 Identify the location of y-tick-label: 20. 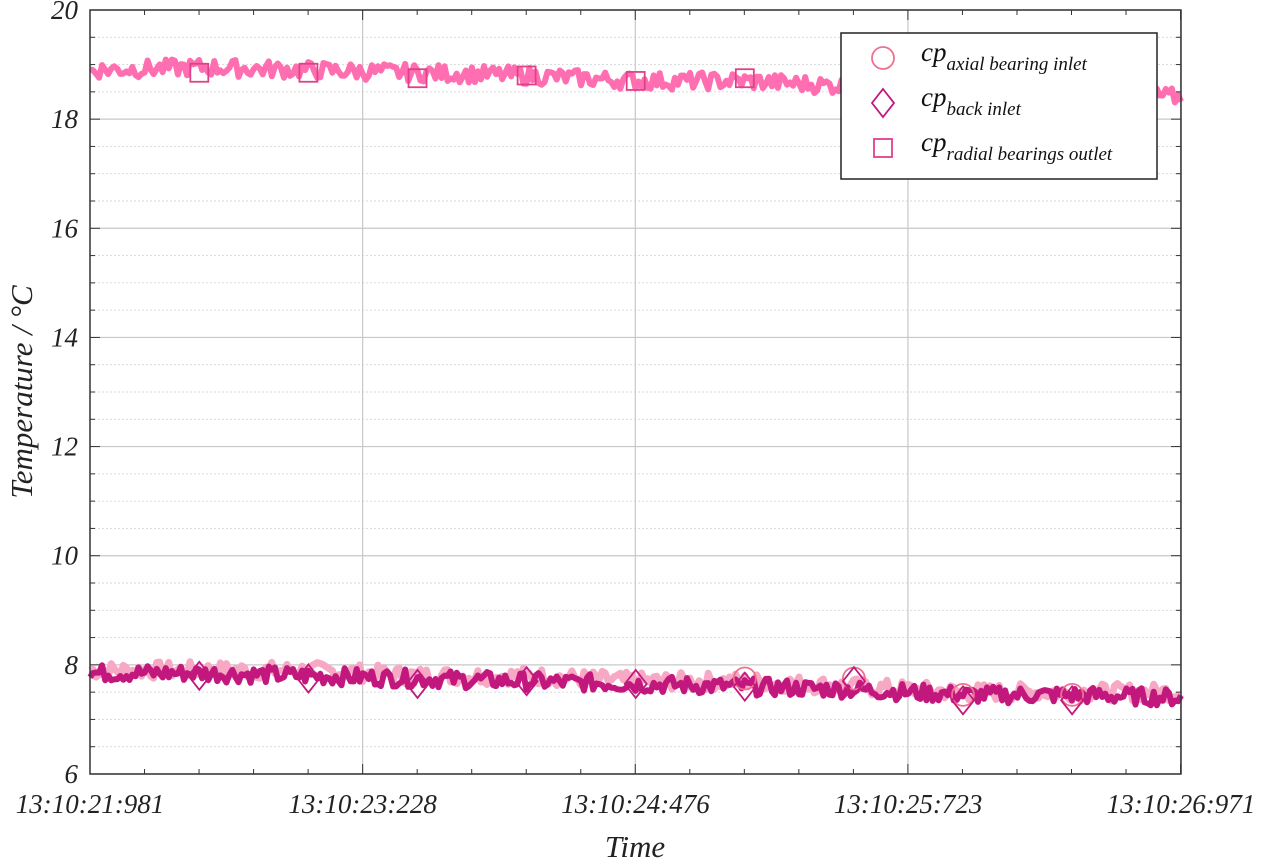
(65, 12).